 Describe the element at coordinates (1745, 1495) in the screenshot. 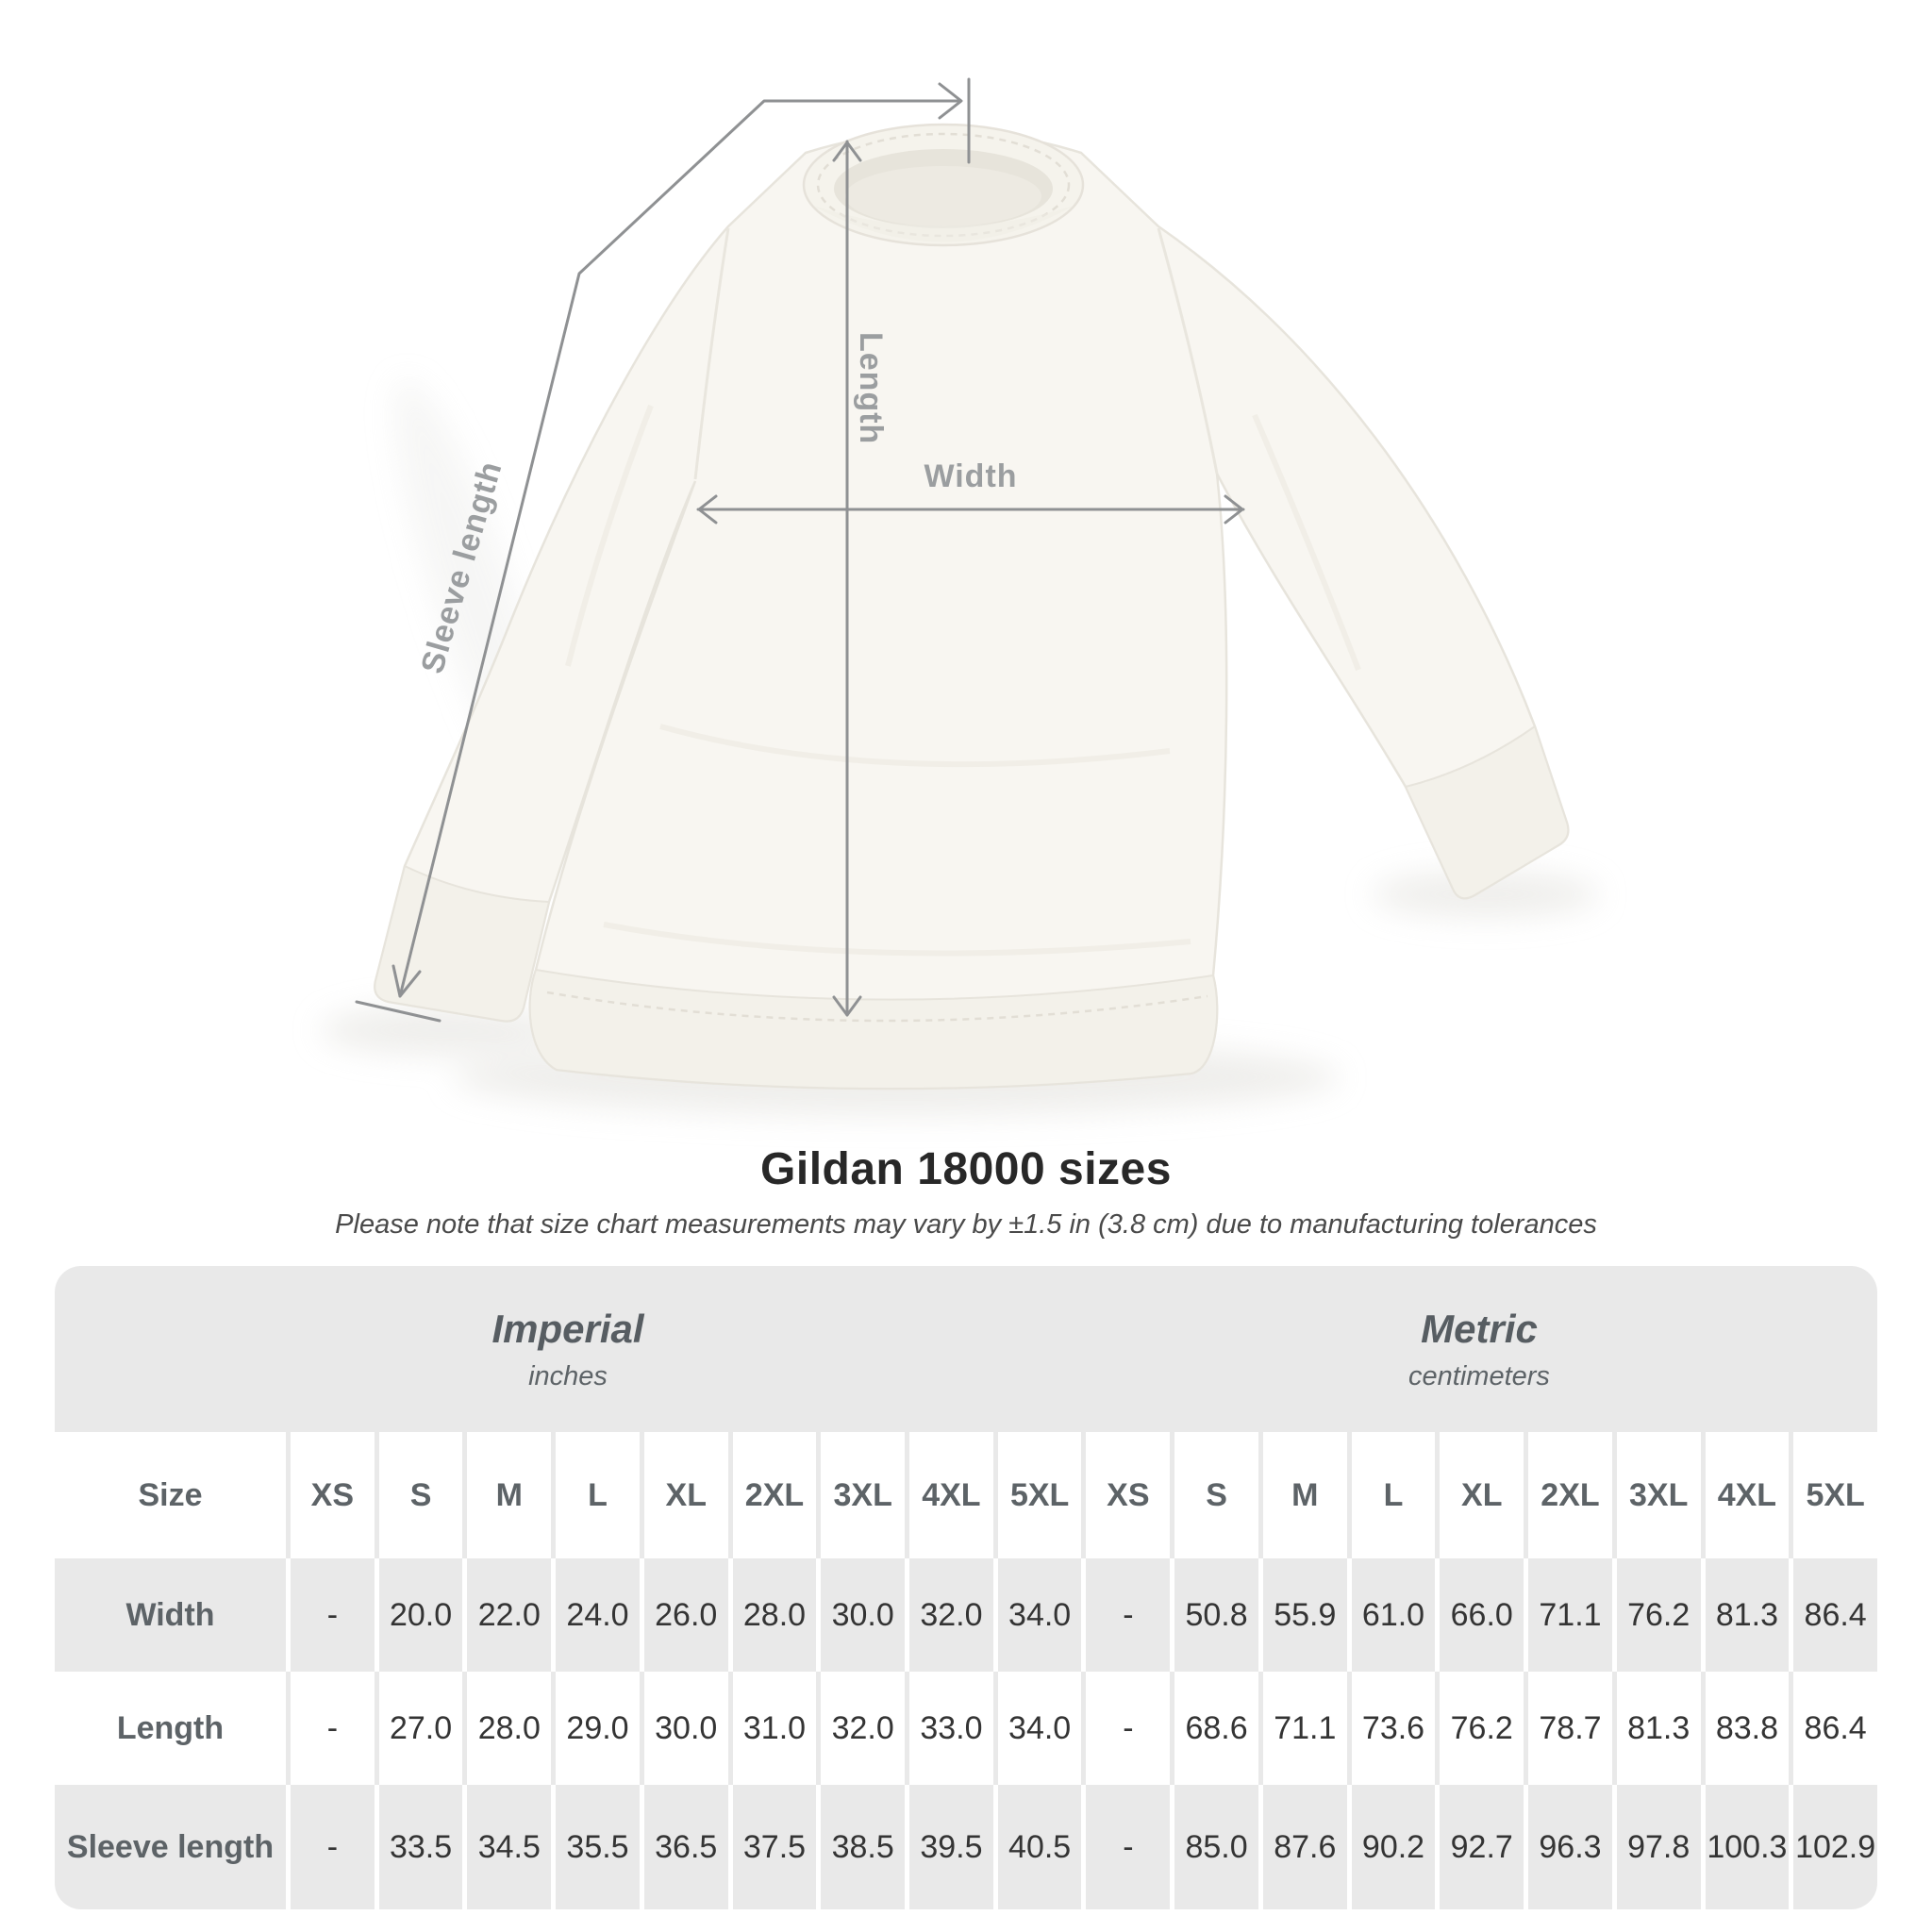

I see `size-header-metric: 4XL` at that location.